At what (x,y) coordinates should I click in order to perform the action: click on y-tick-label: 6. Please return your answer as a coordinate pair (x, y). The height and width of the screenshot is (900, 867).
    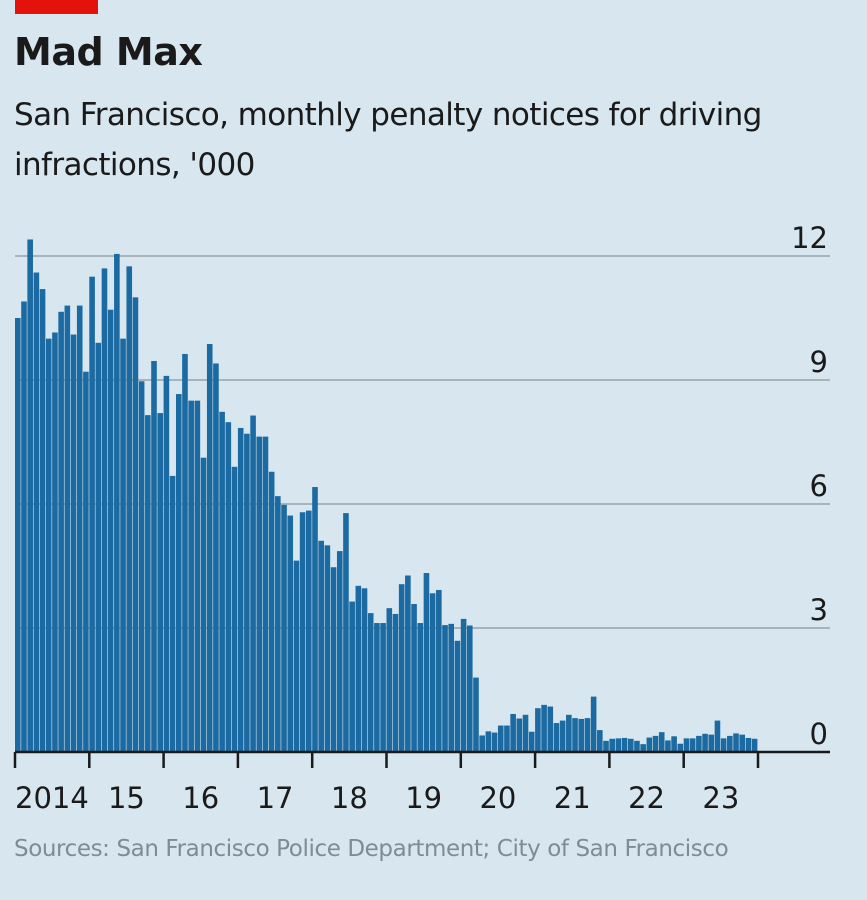
    Looking at the image, I should click on (819, 486).